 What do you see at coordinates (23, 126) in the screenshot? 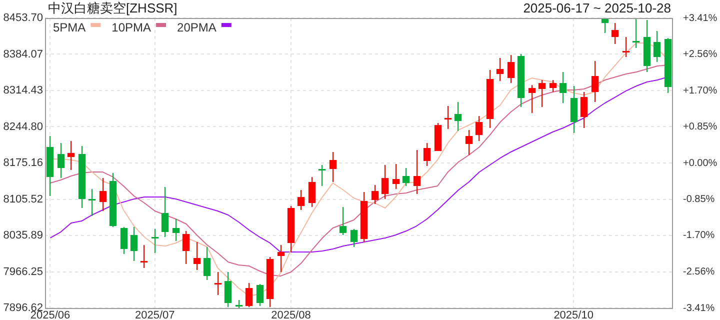
I see `y-tick-label: 8244.80` at bounding box center [23, 126].